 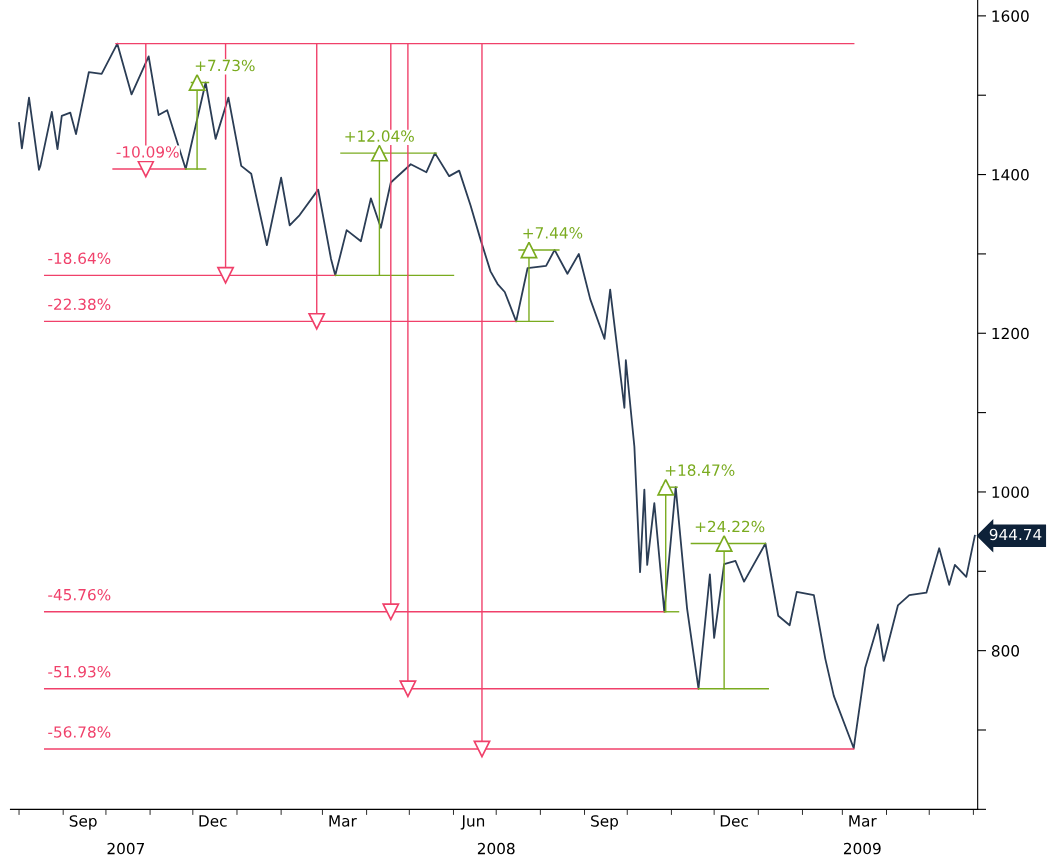 What do you see at coordinates (1010, 175) in the screenshot?
I see `y-tick-label: 1400` at bounding box center [1010, 175].